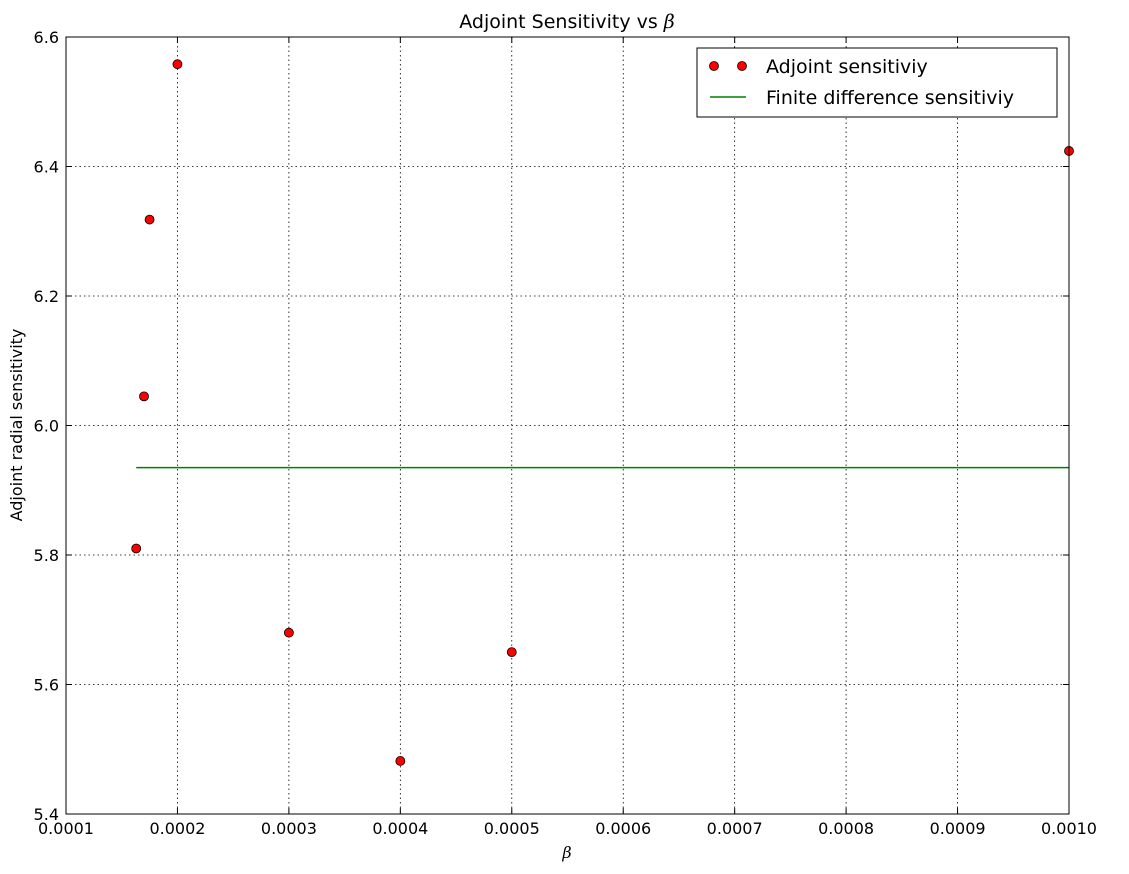 This screenshot has width=1129, height=874. Describe the element at coordinates (46, 814) in the screenshot. I see `y-tick-label: 5.4` at that location.